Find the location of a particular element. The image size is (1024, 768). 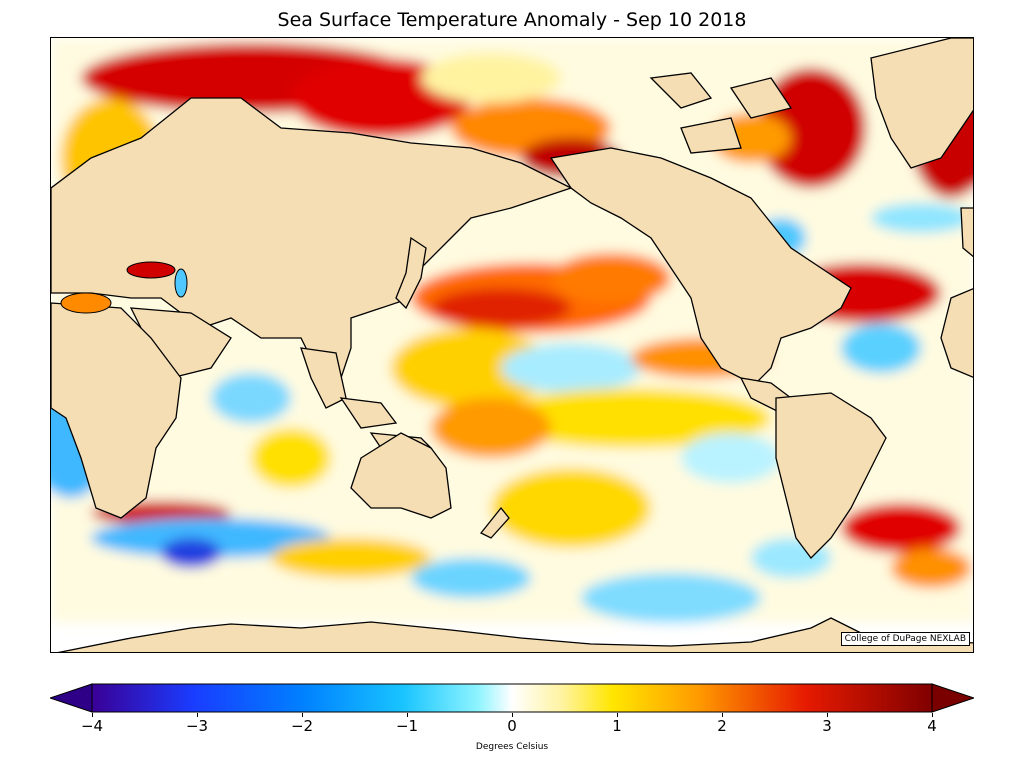

colorbar-low-extend is located at coordinates (71, 698).